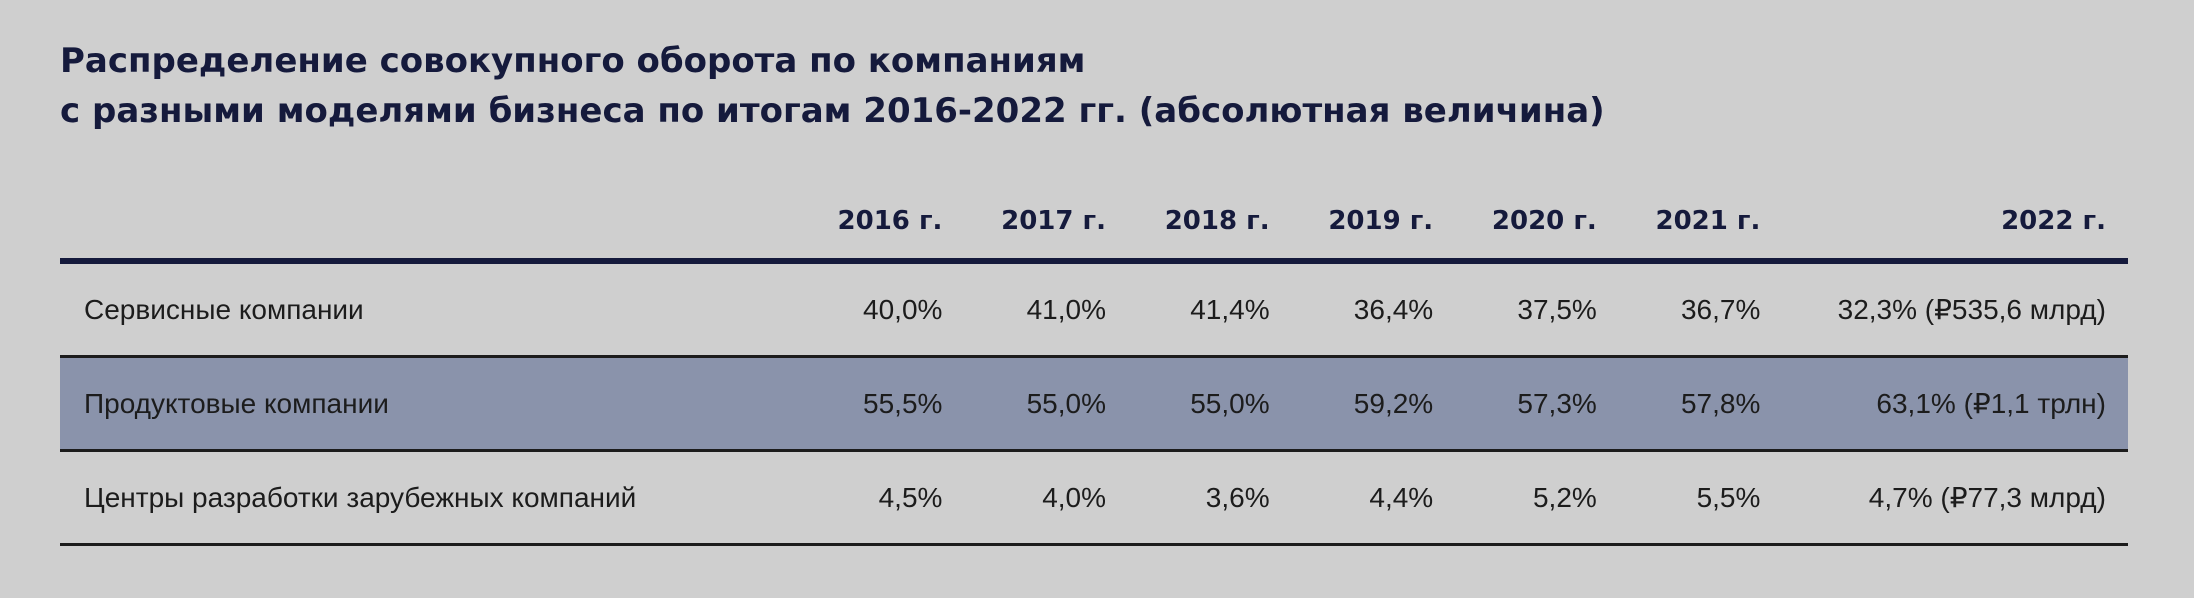 The width and height of the screenshot is (2194, 598). I want to click on cell-2019: 4,4%, so click(1401, 497).